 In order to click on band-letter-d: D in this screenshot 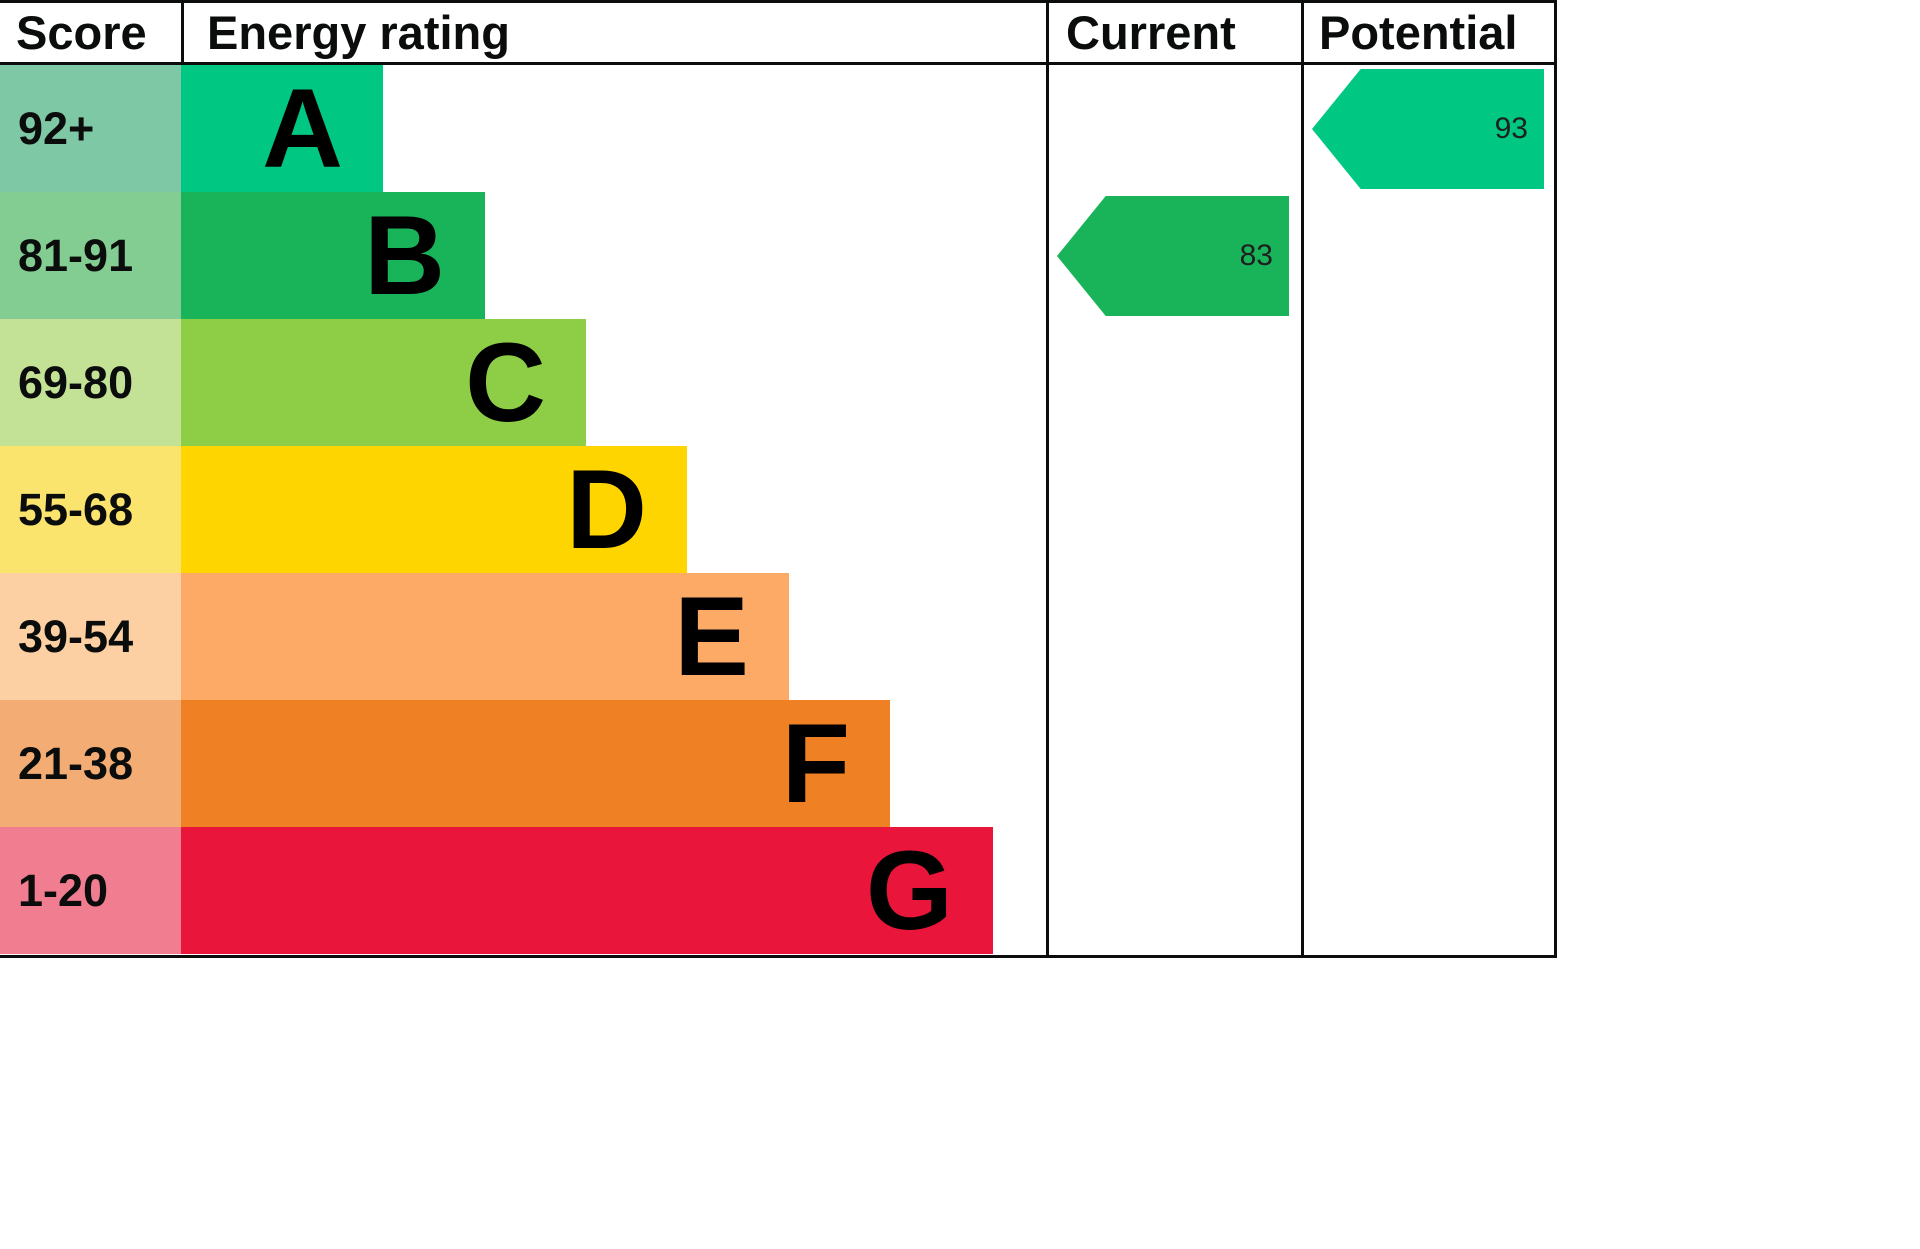, I will do `click(606, 509)`.